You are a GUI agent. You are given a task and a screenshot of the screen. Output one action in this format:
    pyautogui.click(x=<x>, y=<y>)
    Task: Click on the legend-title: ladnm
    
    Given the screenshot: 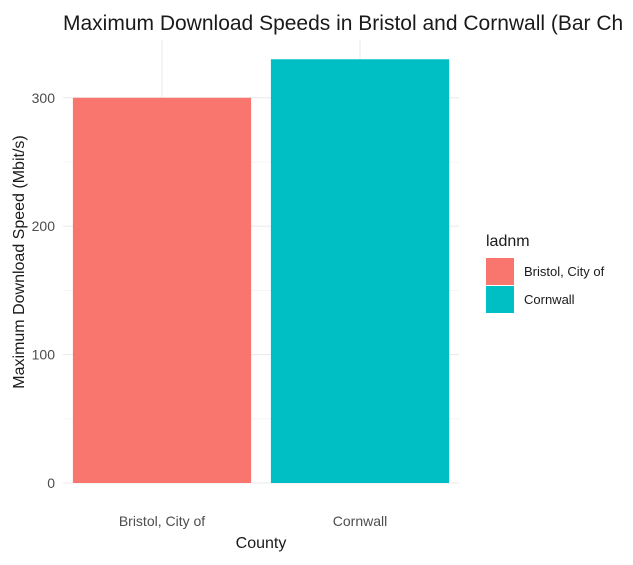 What is the action you would take?
    pyautogui.click(x=508, y=241)
    